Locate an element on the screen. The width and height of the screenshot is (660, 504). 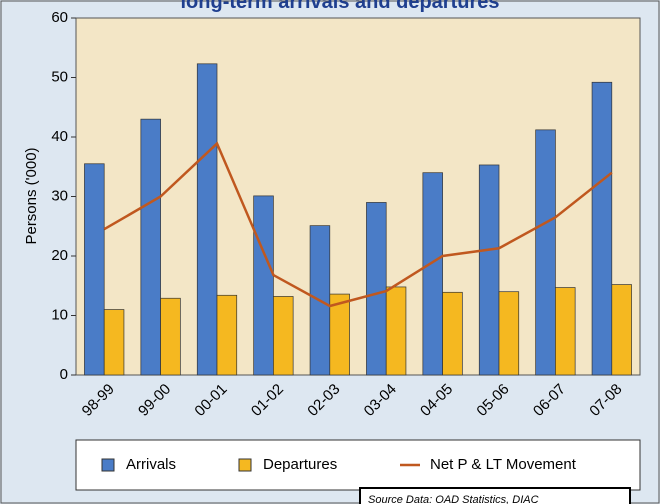
y-tick-label: 0 is located at coordinates (64, 374).